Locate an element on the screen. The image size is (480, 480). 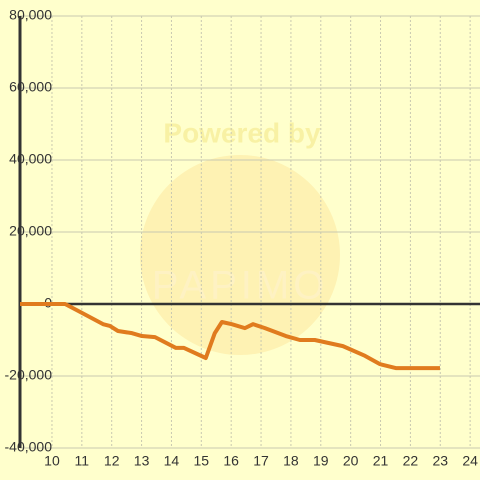
x-tick-label: 20 is located at coordinates (351, 461).